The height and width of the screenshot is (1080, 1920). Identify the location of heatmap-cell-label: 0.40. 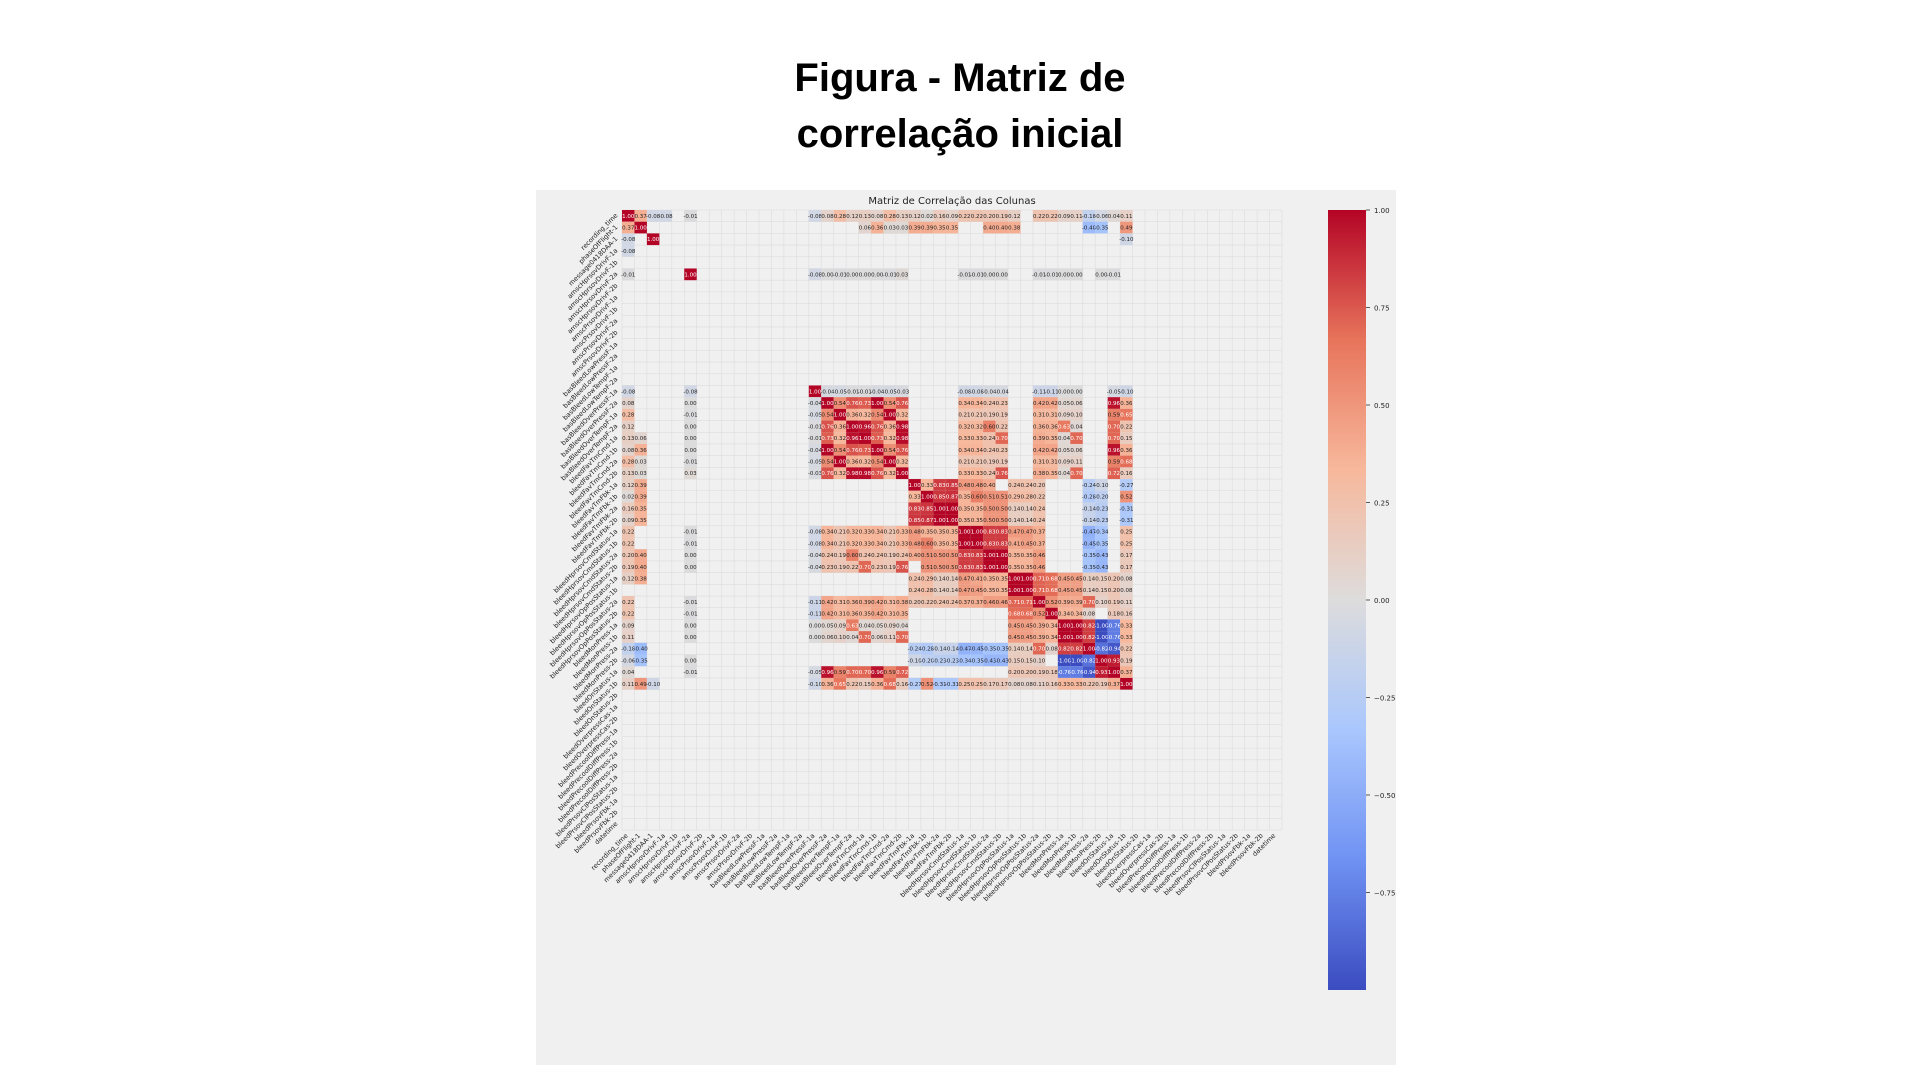
(641, 556).